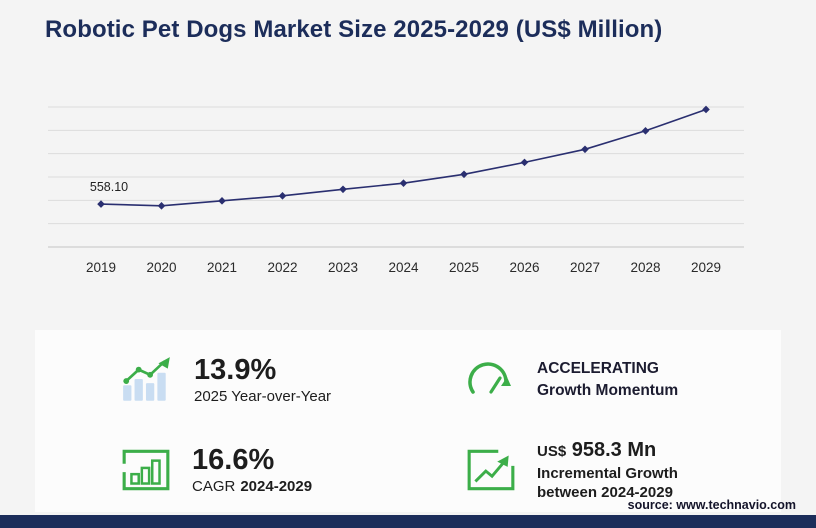 The width and height of the screenshot is (816, 528). I want to click on speedometer-icon, so click(491, 380).